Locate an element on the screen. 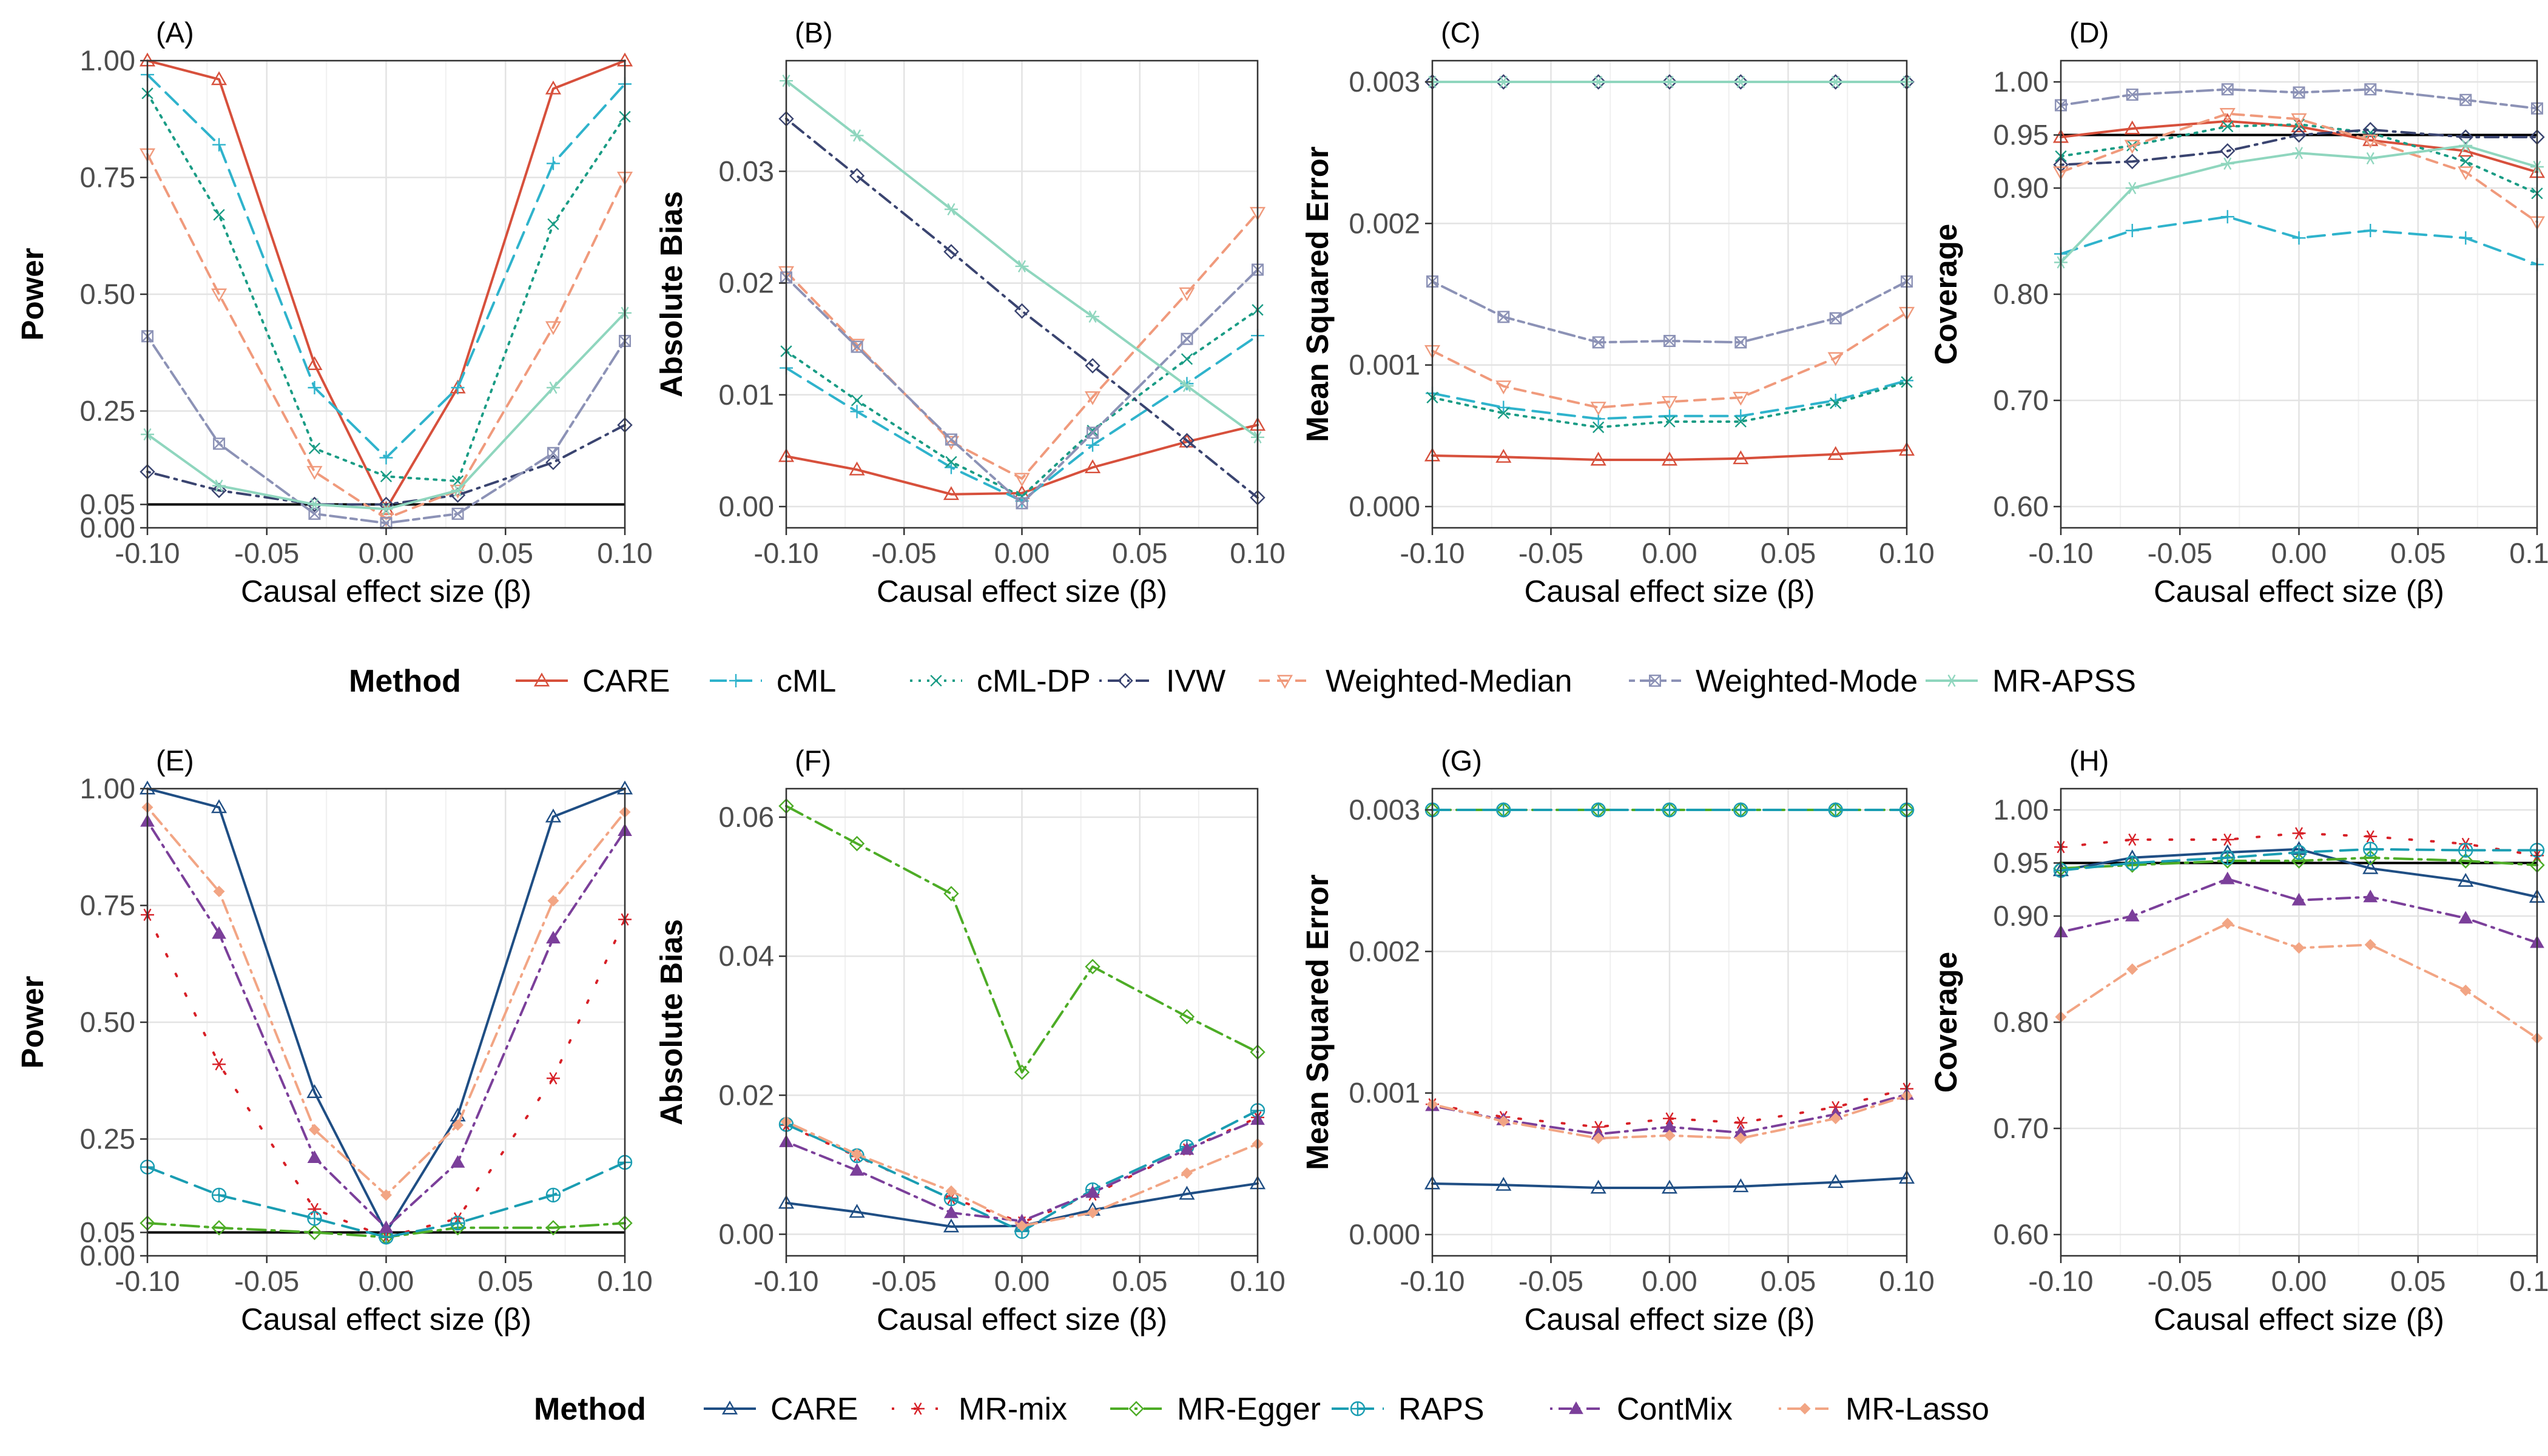  panel-label: (G) is located at coordinates (1461, 760).